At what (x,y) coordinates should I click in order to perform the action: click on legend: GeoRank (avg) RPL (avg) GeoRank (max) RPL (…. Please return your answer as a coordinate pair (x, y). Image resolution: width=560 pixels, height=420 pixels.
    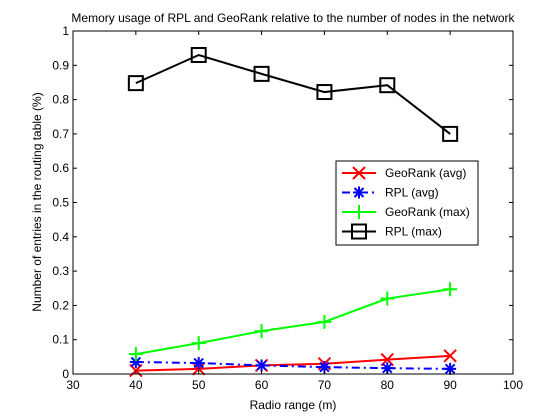
    Looking at the image, I should click on (407, 203).